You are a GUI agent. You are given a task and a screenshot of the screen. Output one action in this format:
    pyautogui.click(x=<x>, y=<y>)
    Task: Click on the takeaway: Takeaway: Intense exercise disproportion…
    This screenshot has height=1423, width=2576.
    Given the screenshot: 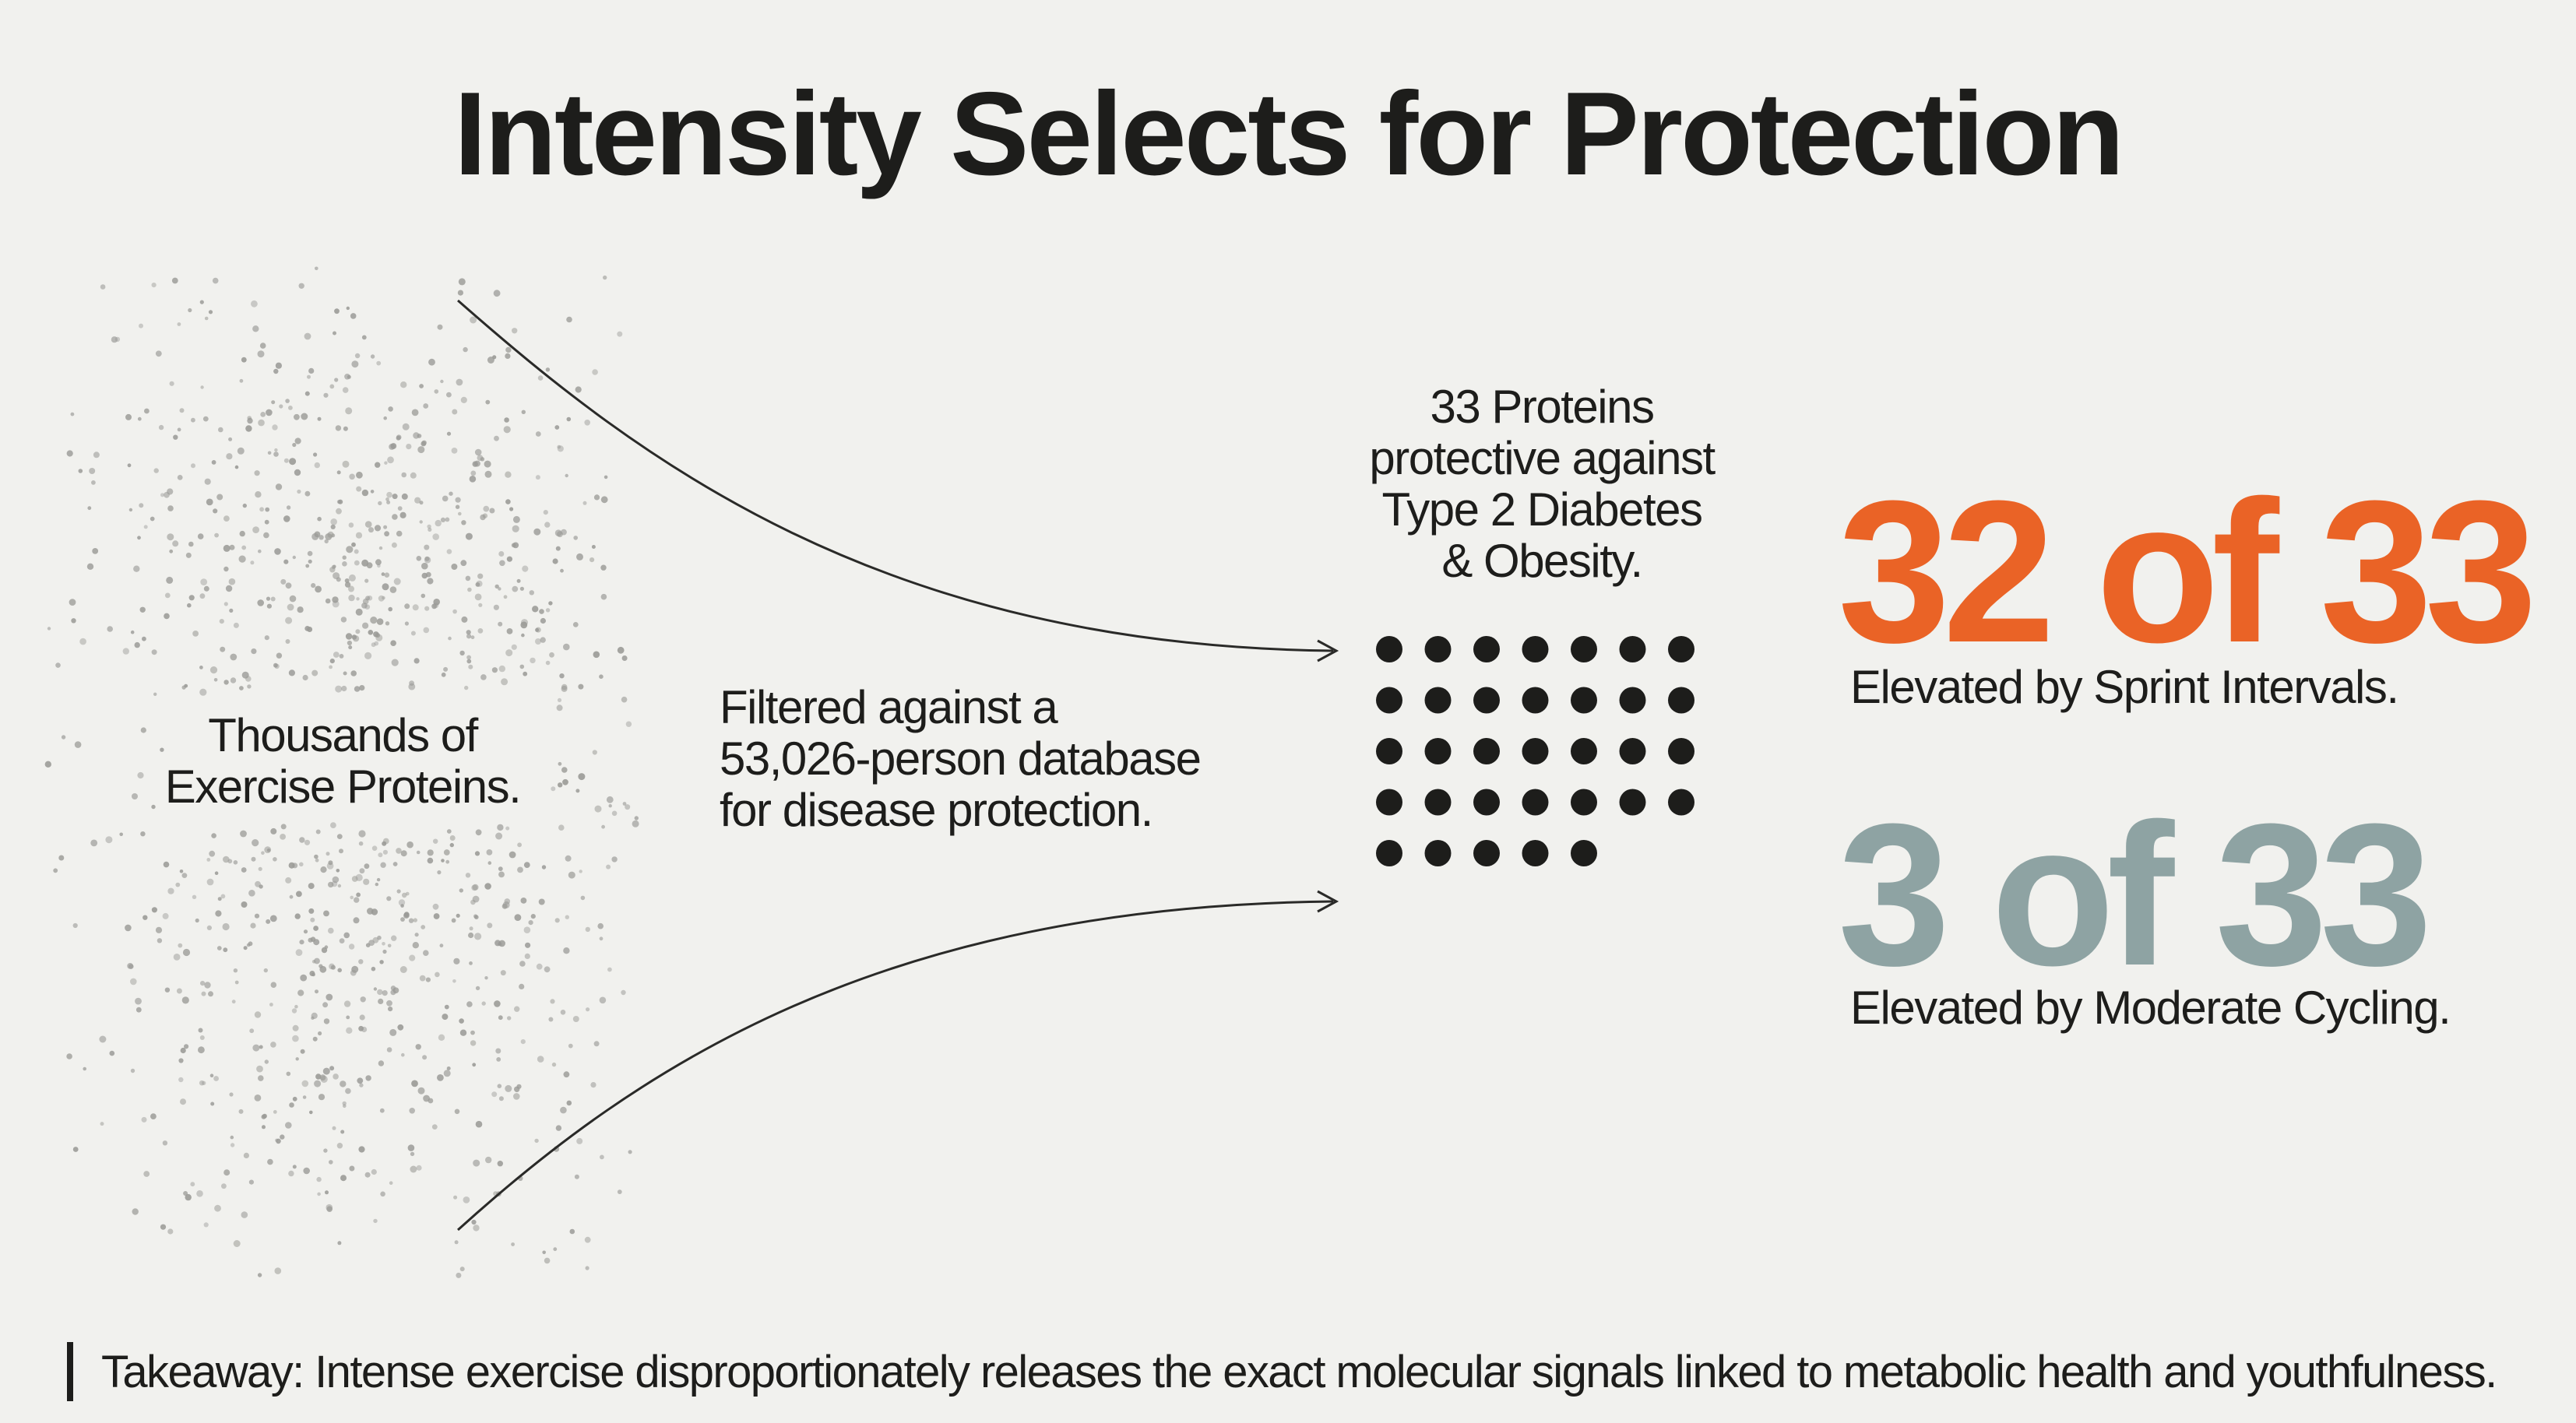 What is the action you would take?
    pyautogui.click(x=1282, y=1371)
    